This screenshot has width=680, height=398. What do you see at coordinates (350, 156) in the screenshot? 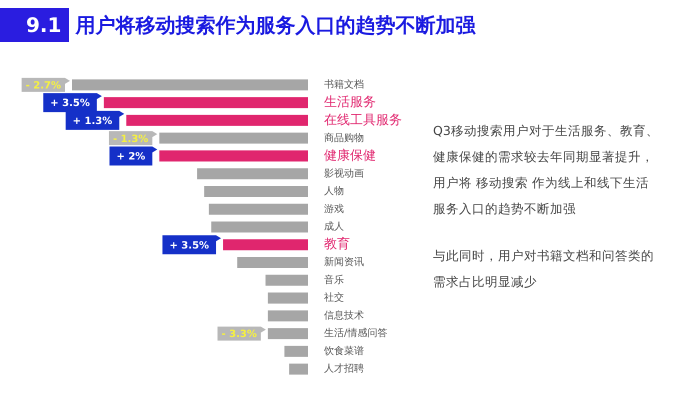
I see `y-tick-label: 健康保健` at bounding box center [350, 156].